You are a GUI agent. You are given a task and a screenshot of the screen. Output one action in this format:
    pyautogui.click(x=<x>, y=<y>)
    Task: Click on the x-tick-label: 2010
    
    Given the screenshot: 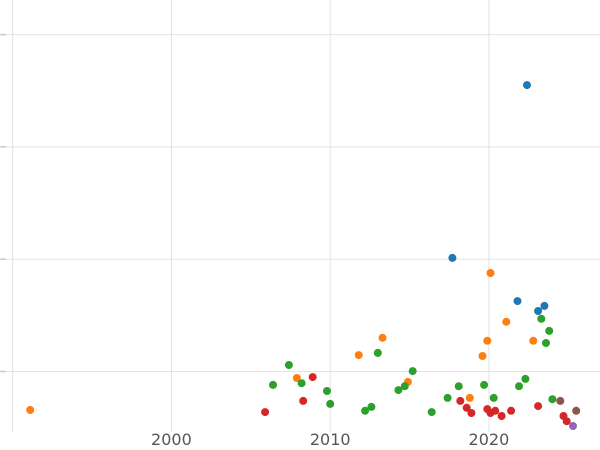 What is the action you would take?
    pyautogui.click(x=330, y=439)
    